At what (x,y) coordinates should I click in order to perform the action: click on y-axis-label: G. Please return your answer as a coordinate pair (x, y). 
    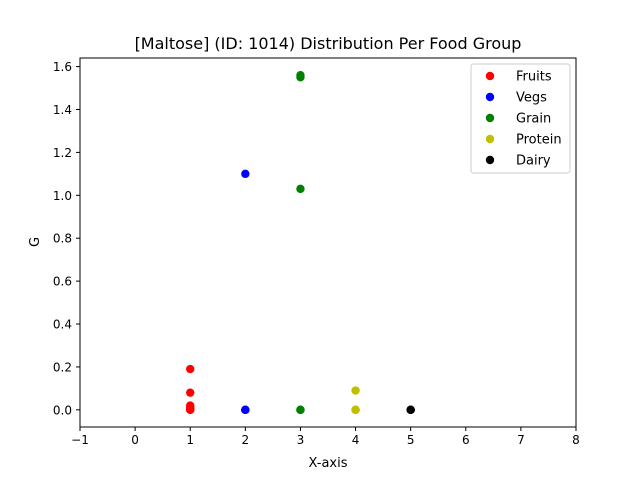
    Looking at the image, I should click on (35, 242).